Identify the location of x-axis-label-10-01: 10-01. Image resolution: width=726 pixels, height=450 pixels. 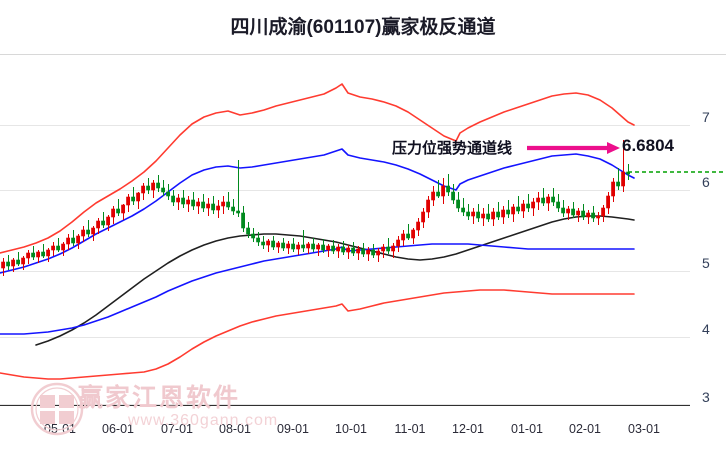
(351, 429).